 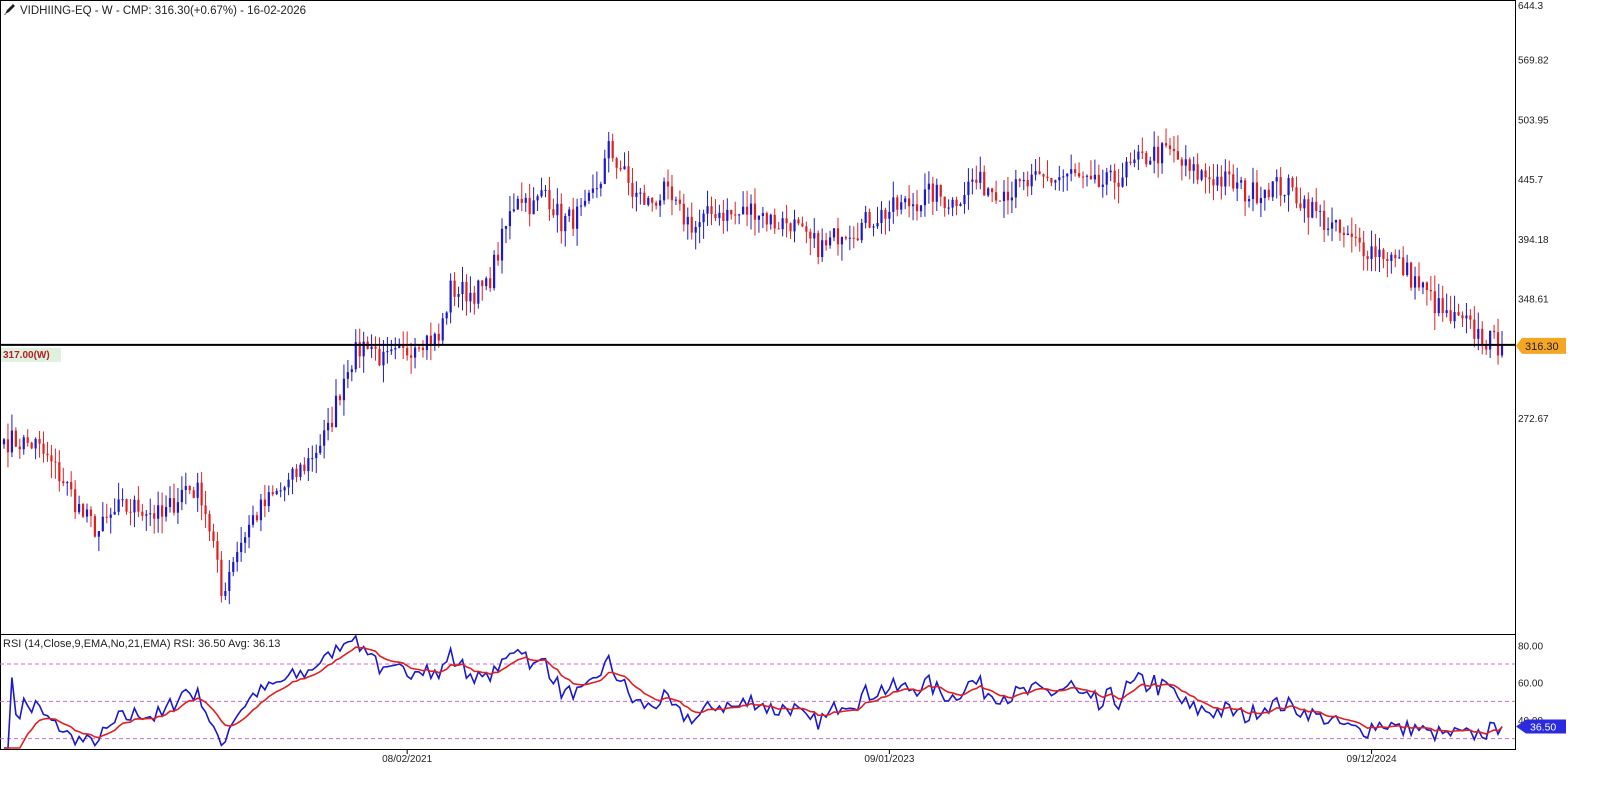 What do you see at coordinates (889, 757) in the screenshot?
I see `date-axis: 08/02/2021 09/01/2023 09/12/2024` at bounding box center [889, 757].